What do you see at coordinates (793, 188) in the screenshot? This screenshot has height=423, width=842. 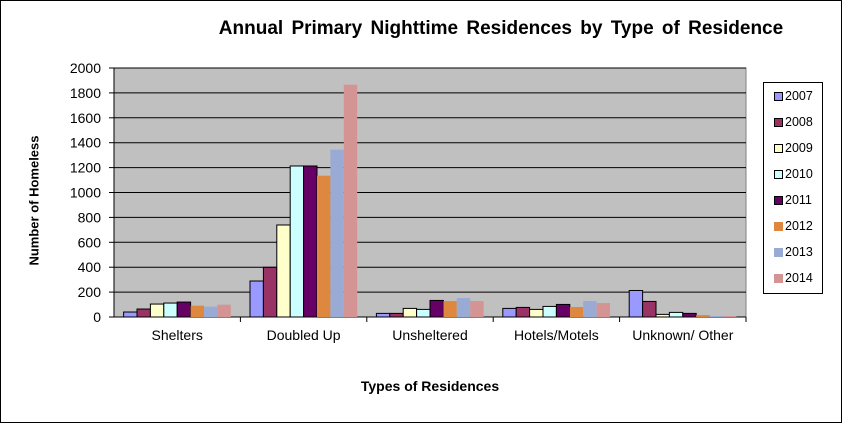 I see `legend: 2007 2008 2009 2010 2011 2012 2013 2014` at bounding box center [793, 188].